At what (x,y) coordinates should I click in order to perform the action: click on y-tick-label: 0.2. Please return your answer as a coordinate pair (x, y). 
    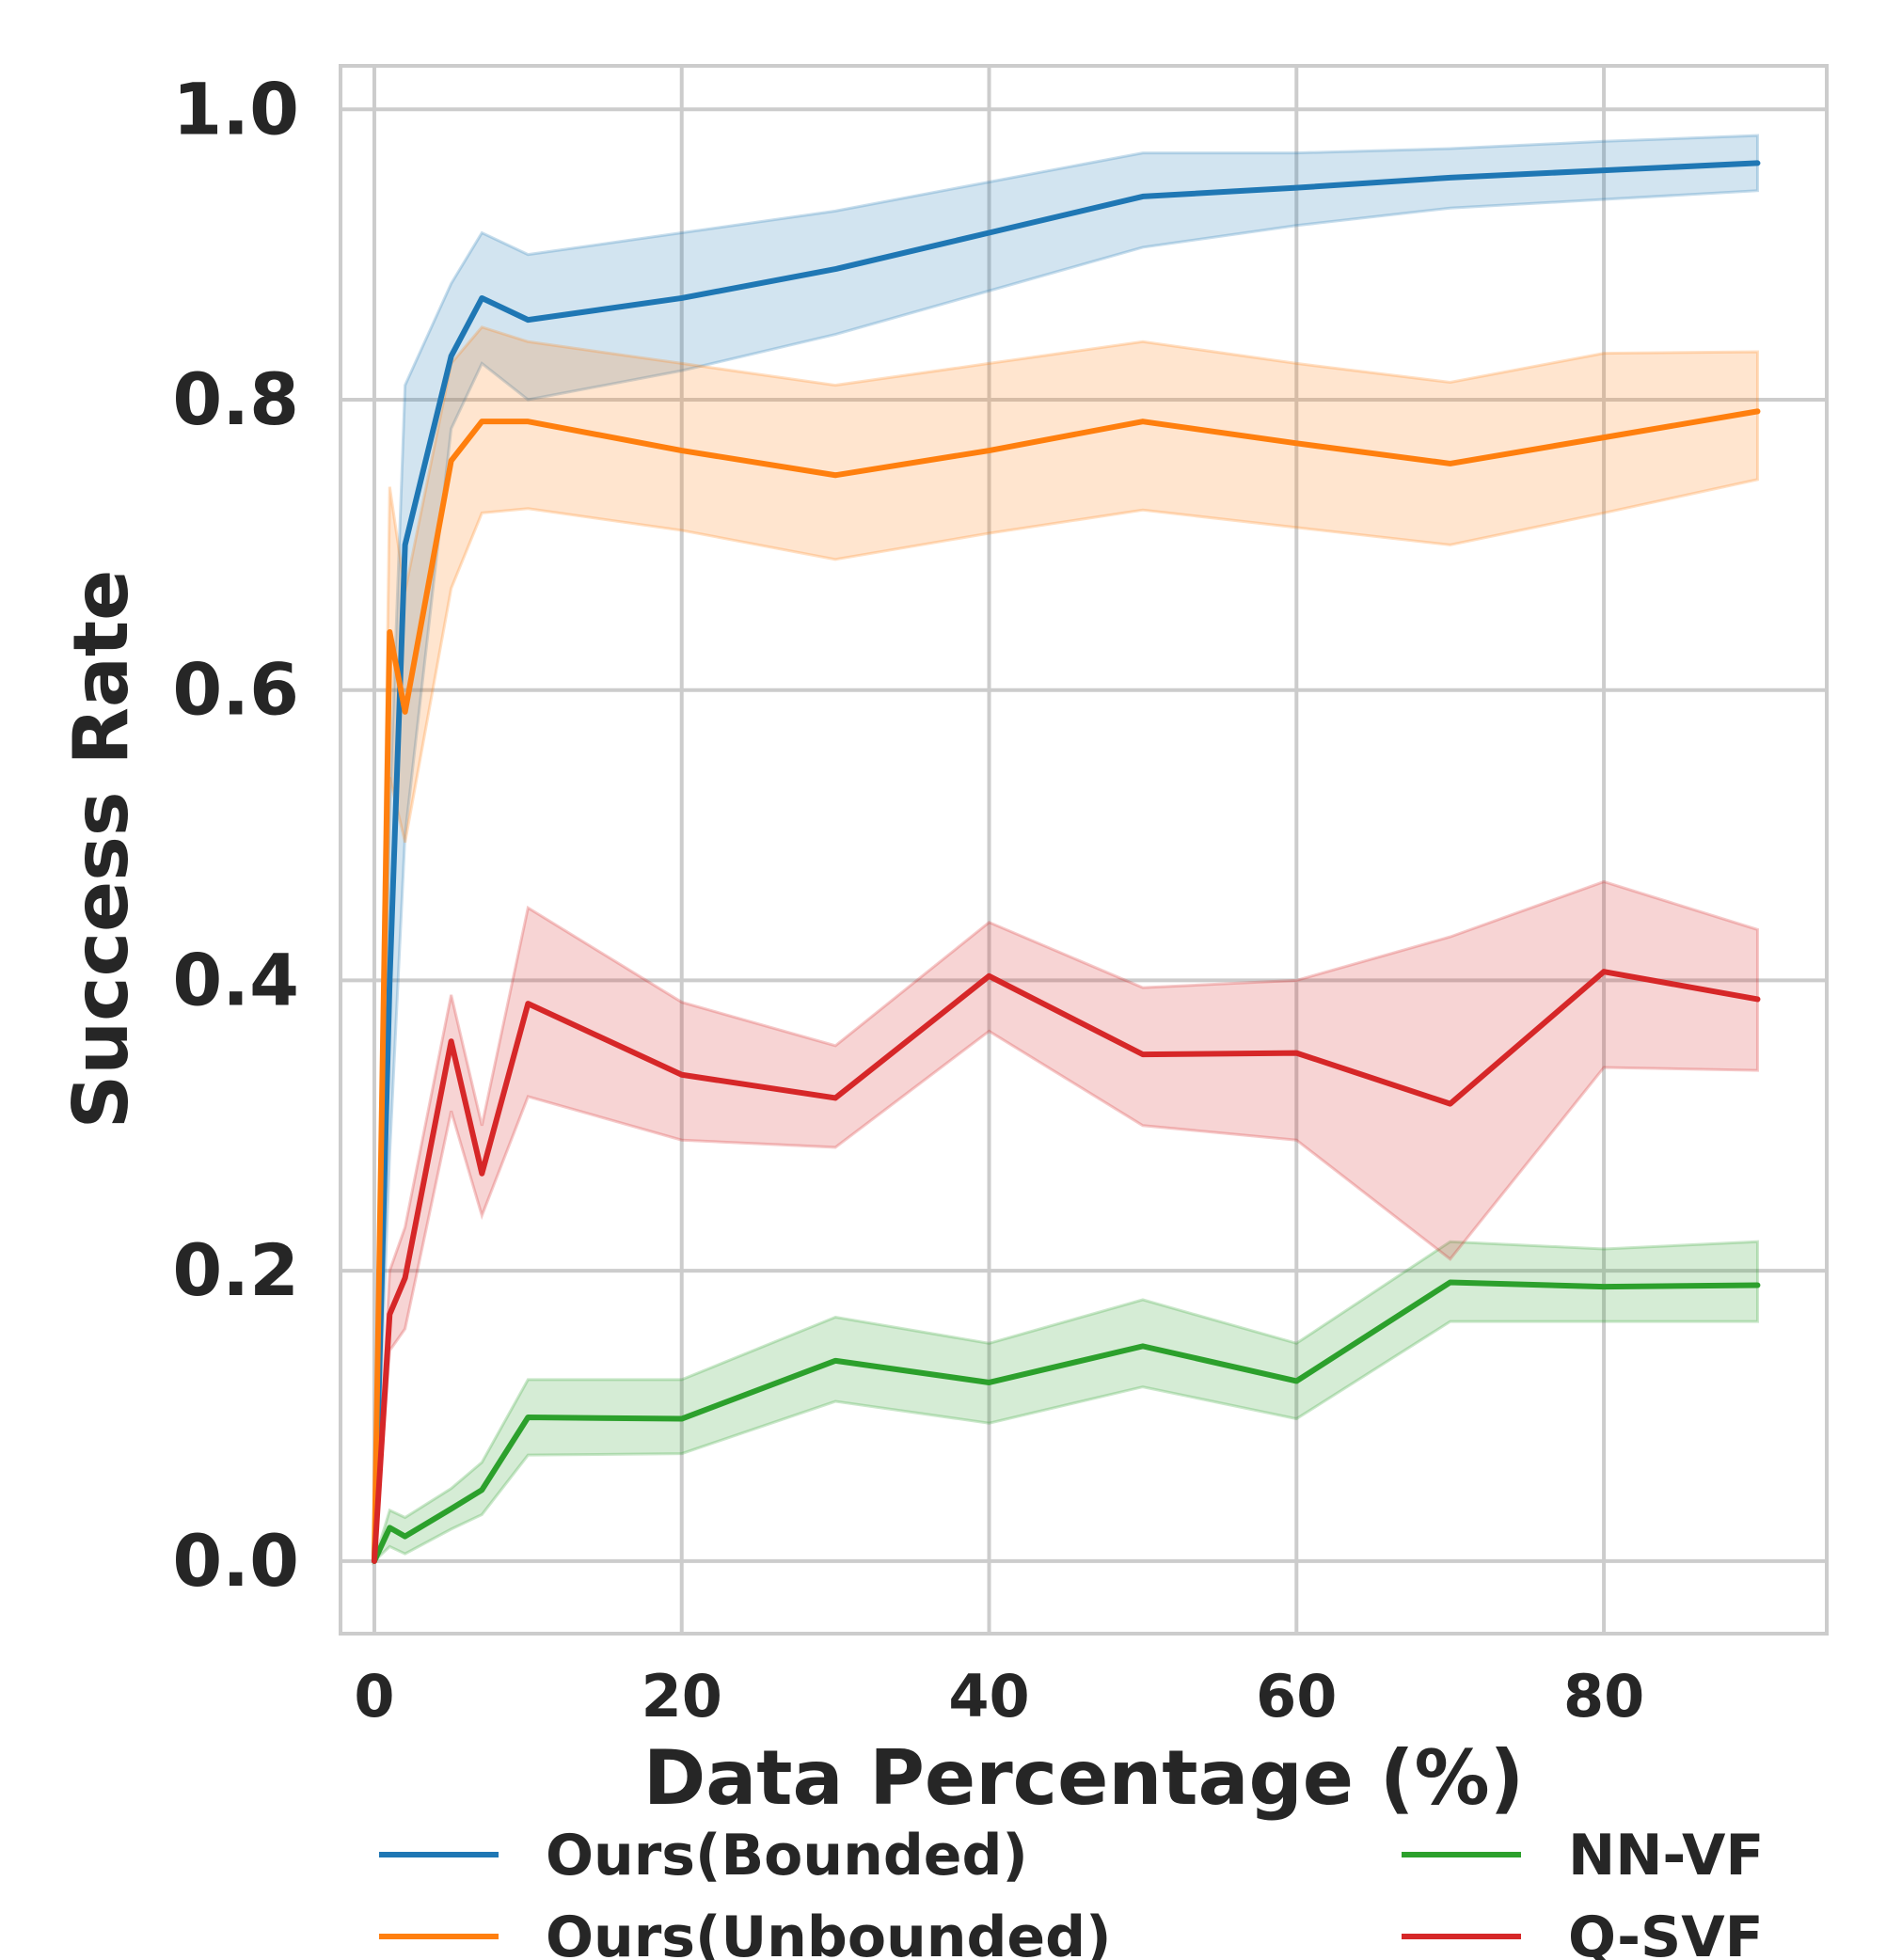
    Looking at the image, I should click on (235, 1270).